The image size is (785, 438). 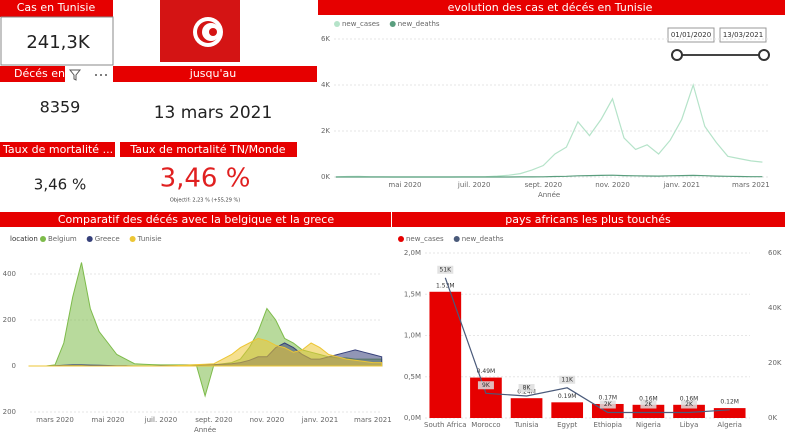 I want to click on card-border, so click(x=57, y=41).